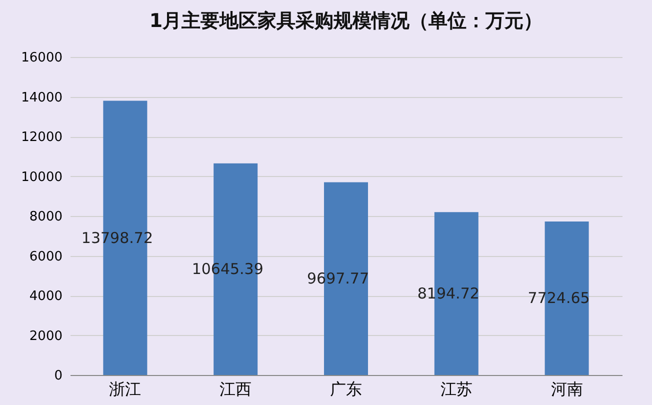 This screenshot has width=652, height=405. Describe the element at coordinates (456, 389) in the screenshot. I see `x-tick-label: 江苏` at that location.